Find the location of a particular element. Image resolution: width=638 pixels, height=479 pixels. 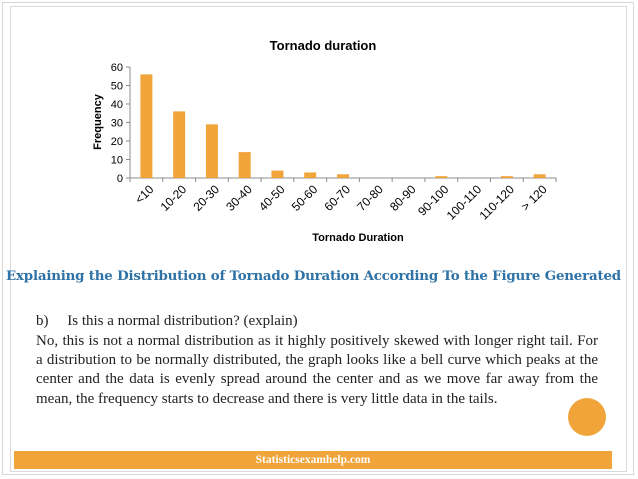

x-tick-label: 60-70 is located at coordinates (338, 198).